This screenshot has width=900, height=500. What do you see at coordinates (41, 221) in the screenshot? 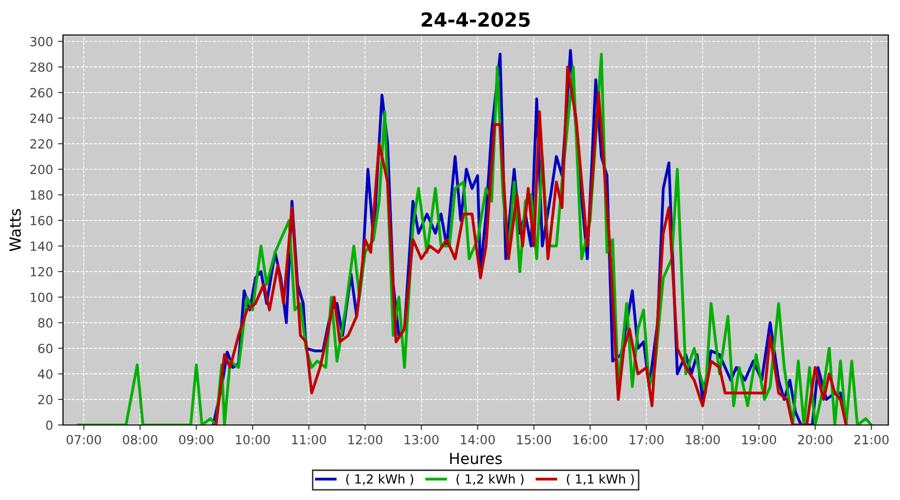
I see `y-tick-label: 160` at bounding box center [41, 221].